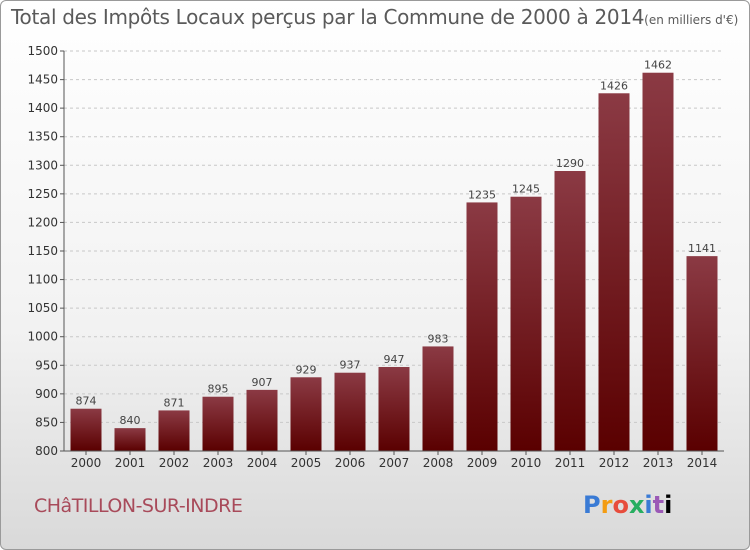 The height and width of the screenshot is (550, 750). Describe the element at coordinates (658, 463) in the screenshot. I see `x-tick-label: 2013` at that location.